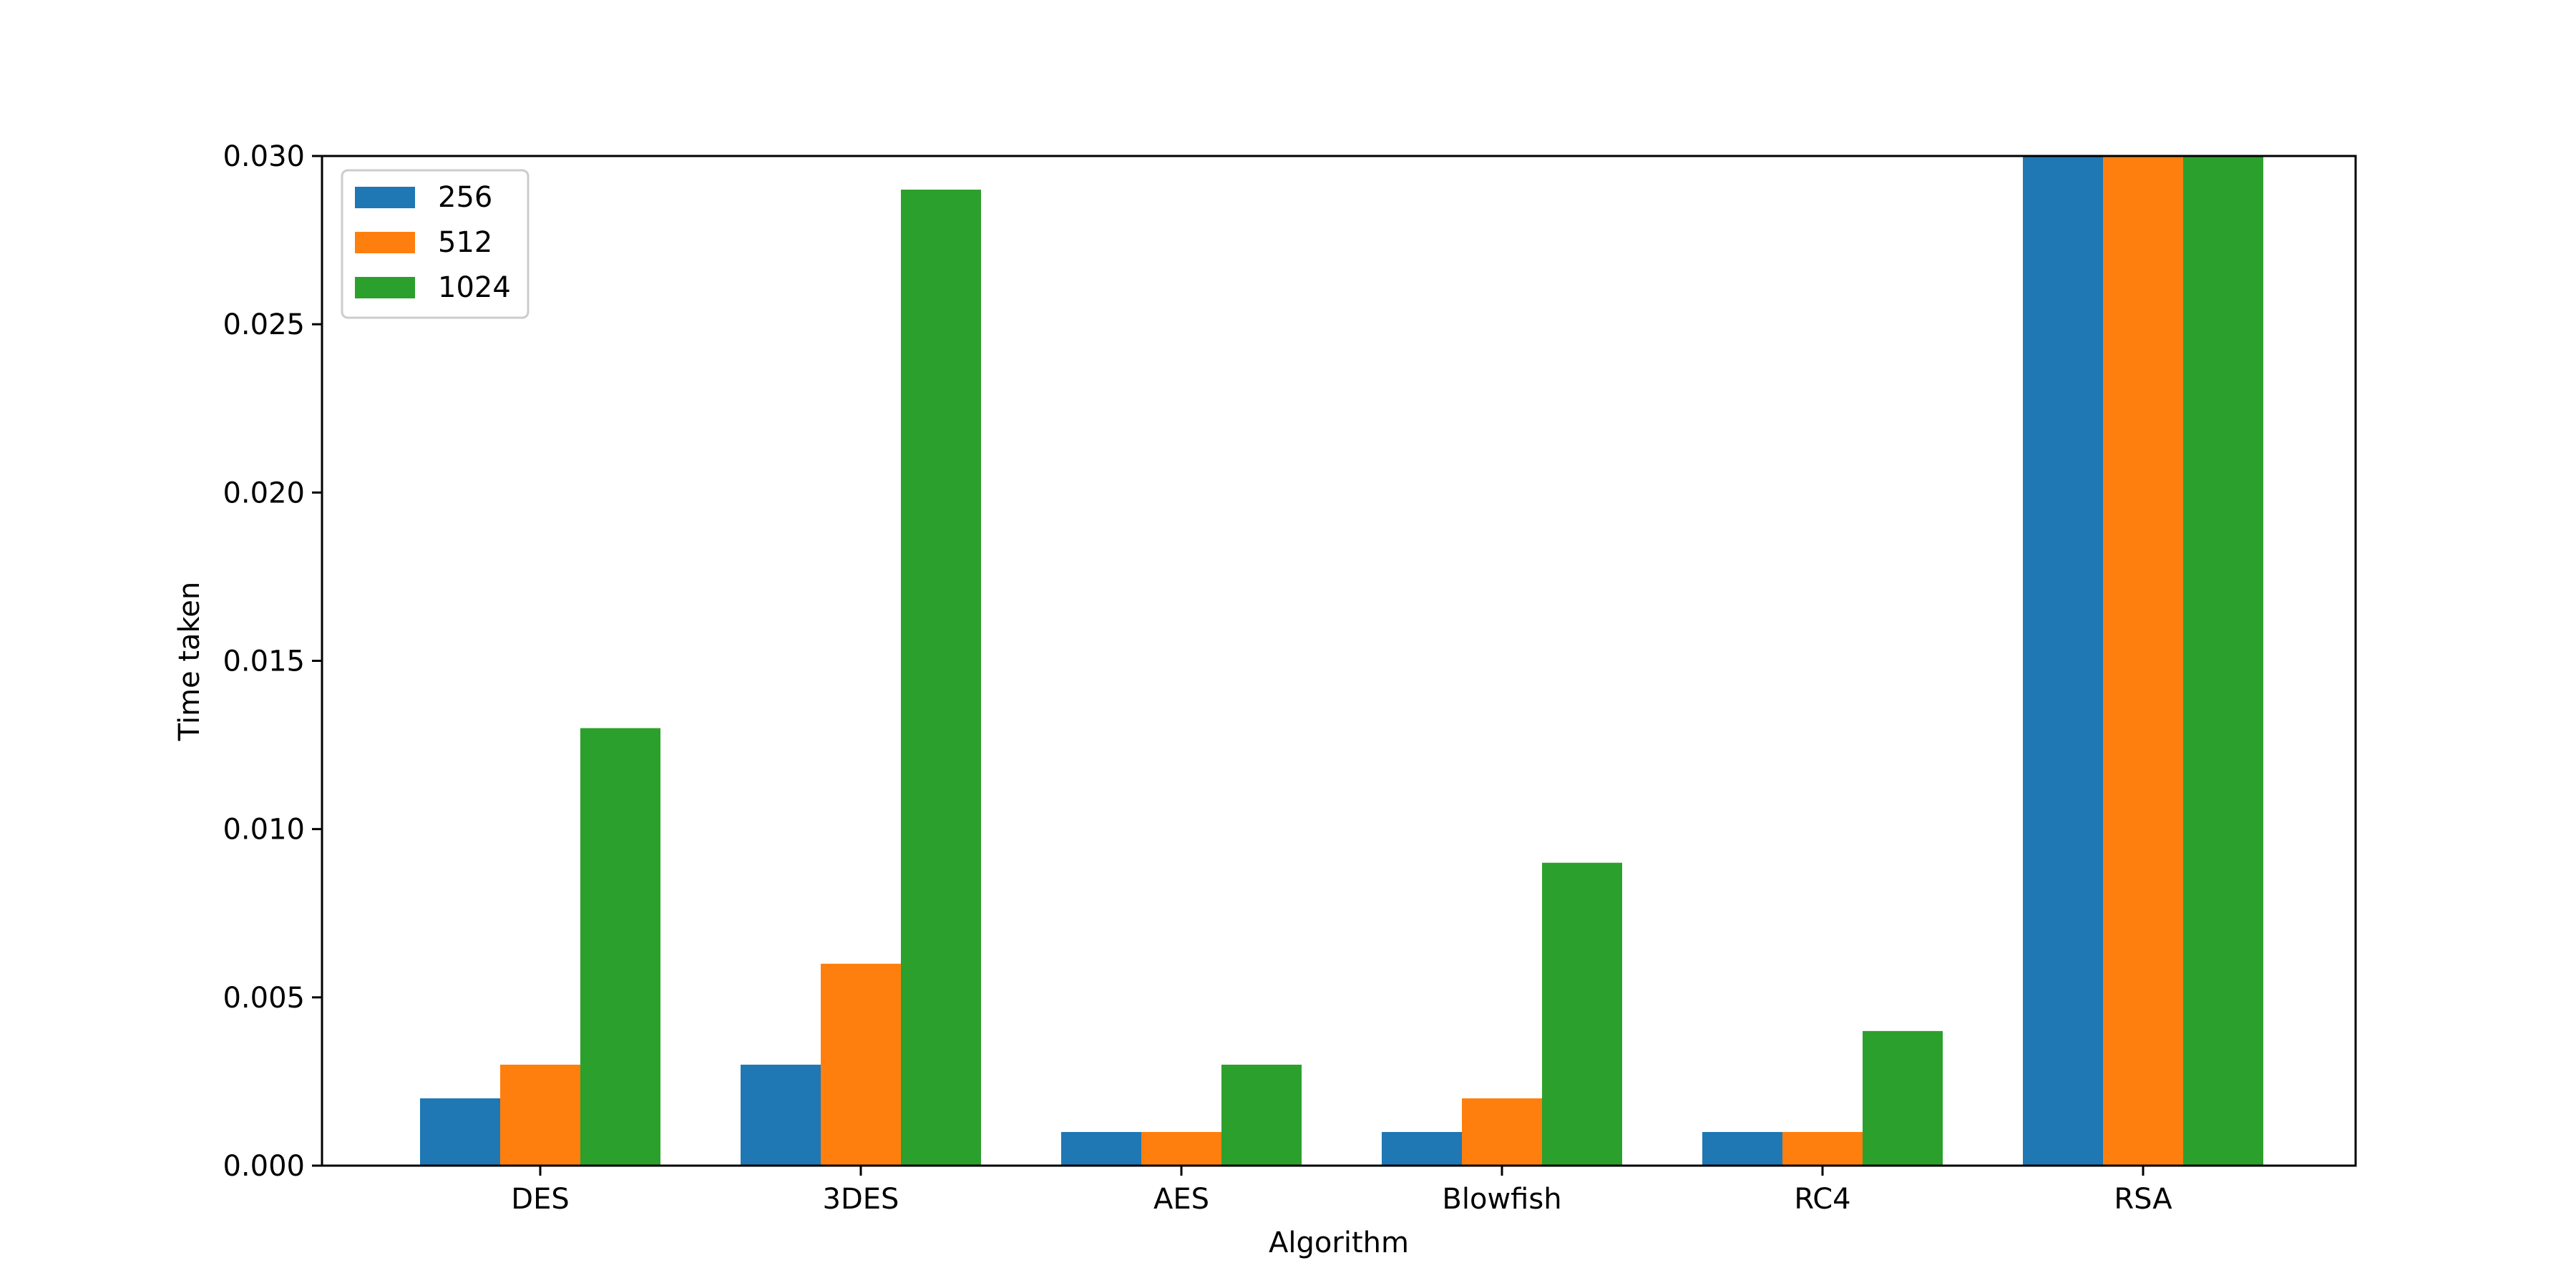  I want to click on x-tick-label-rsa: RSA, so click(2143, 1199).